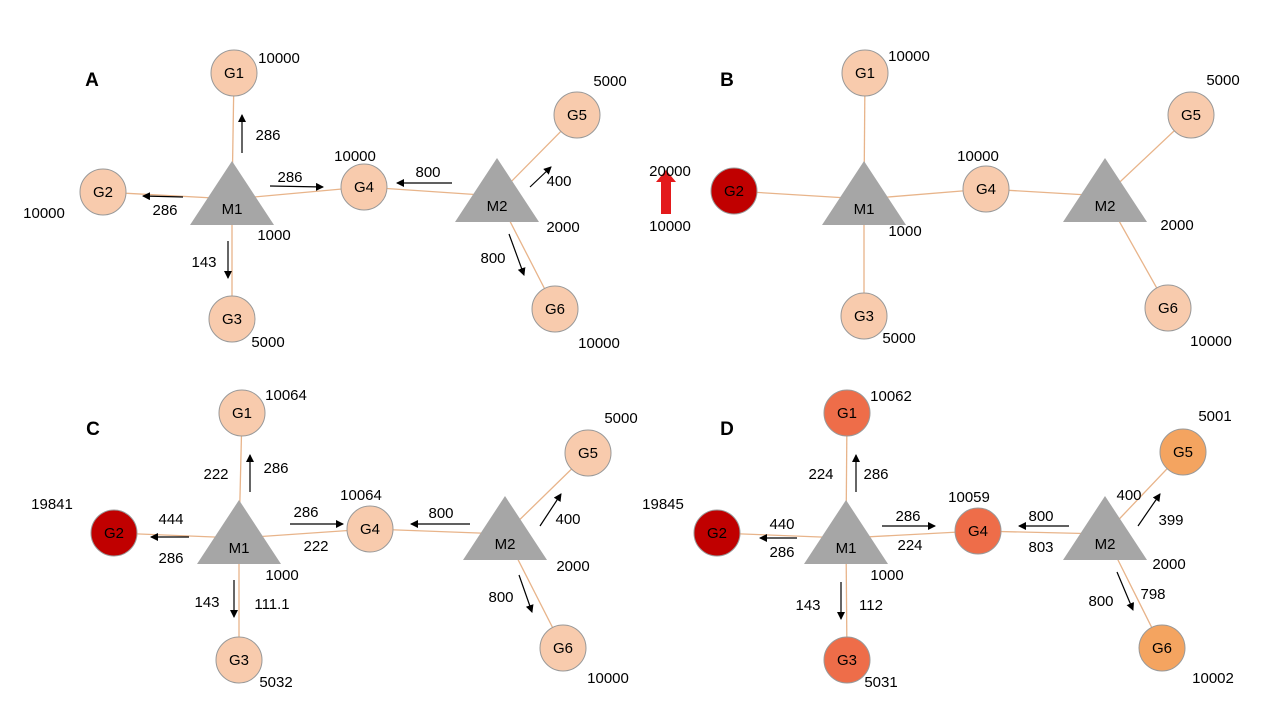  Describe the element at coordinates (909, 56) in the screenshot. I see `node-value-g1: 10000` at that location.